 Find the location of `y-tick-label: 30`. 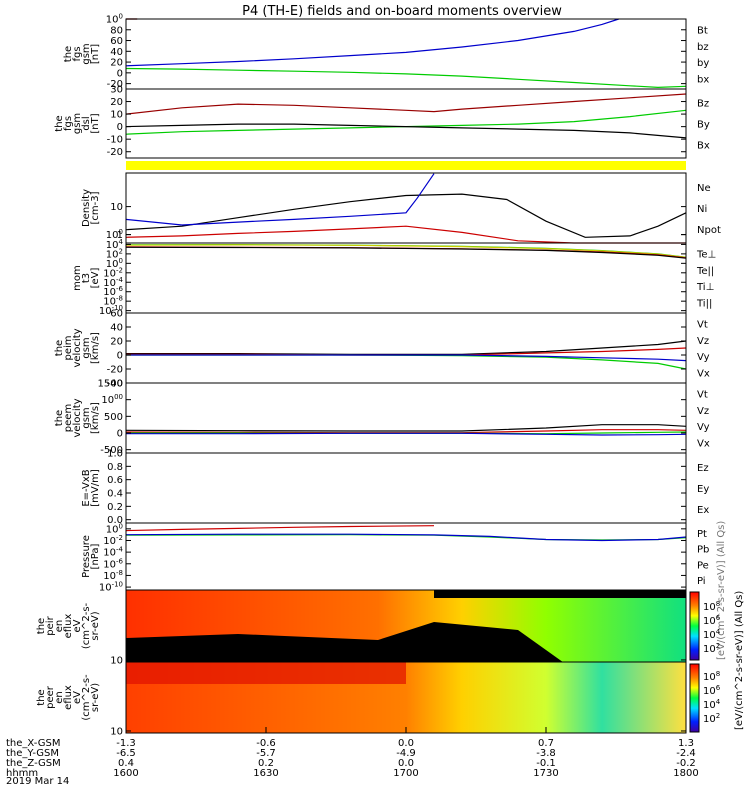

y-tick-label: 30 is located at coordinates (116, 90).